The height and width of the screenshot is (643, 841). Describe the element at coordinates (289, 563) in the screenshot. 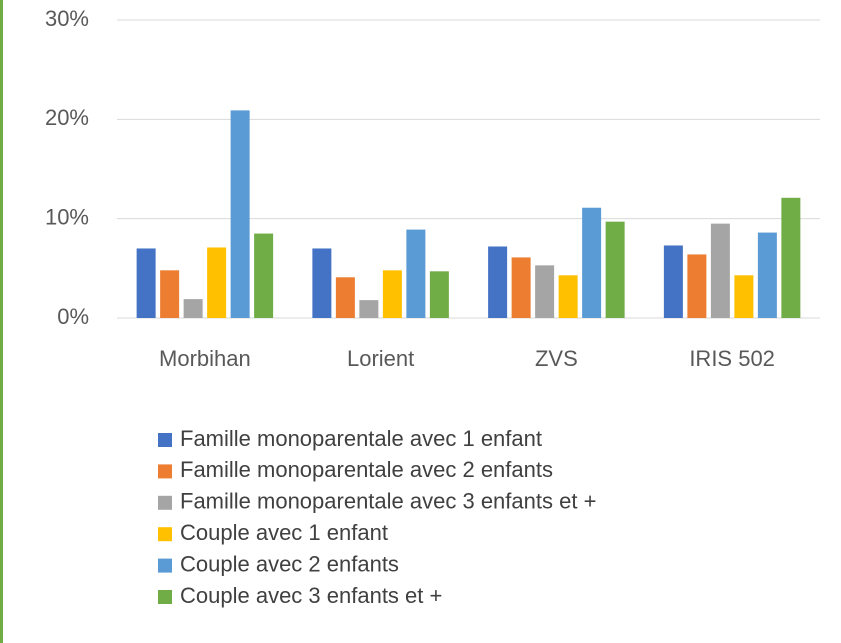

I see `legend-label: Couple avec 2 enfants` at that location.